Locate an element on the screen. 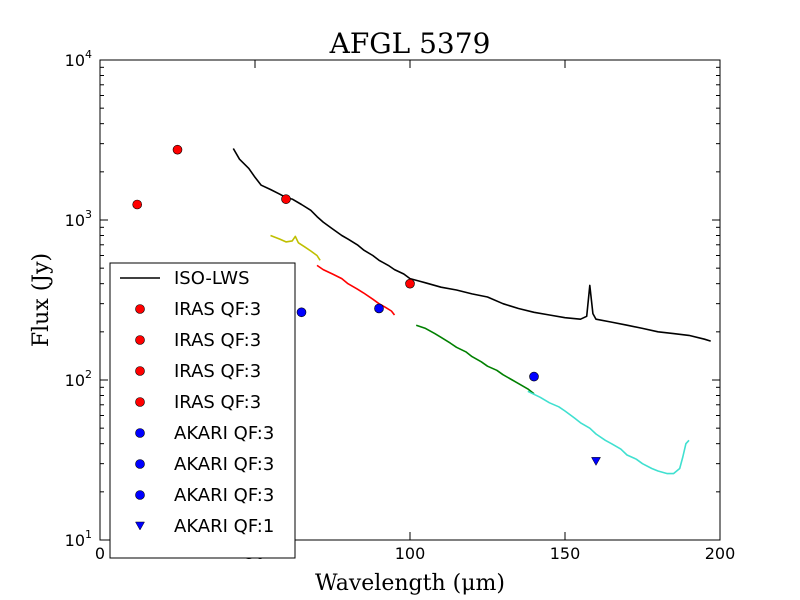 Image resolution: width=800 pixels, height=600 pixels. chart-title: AFGL 5379 is located at coordinates (410, 43).